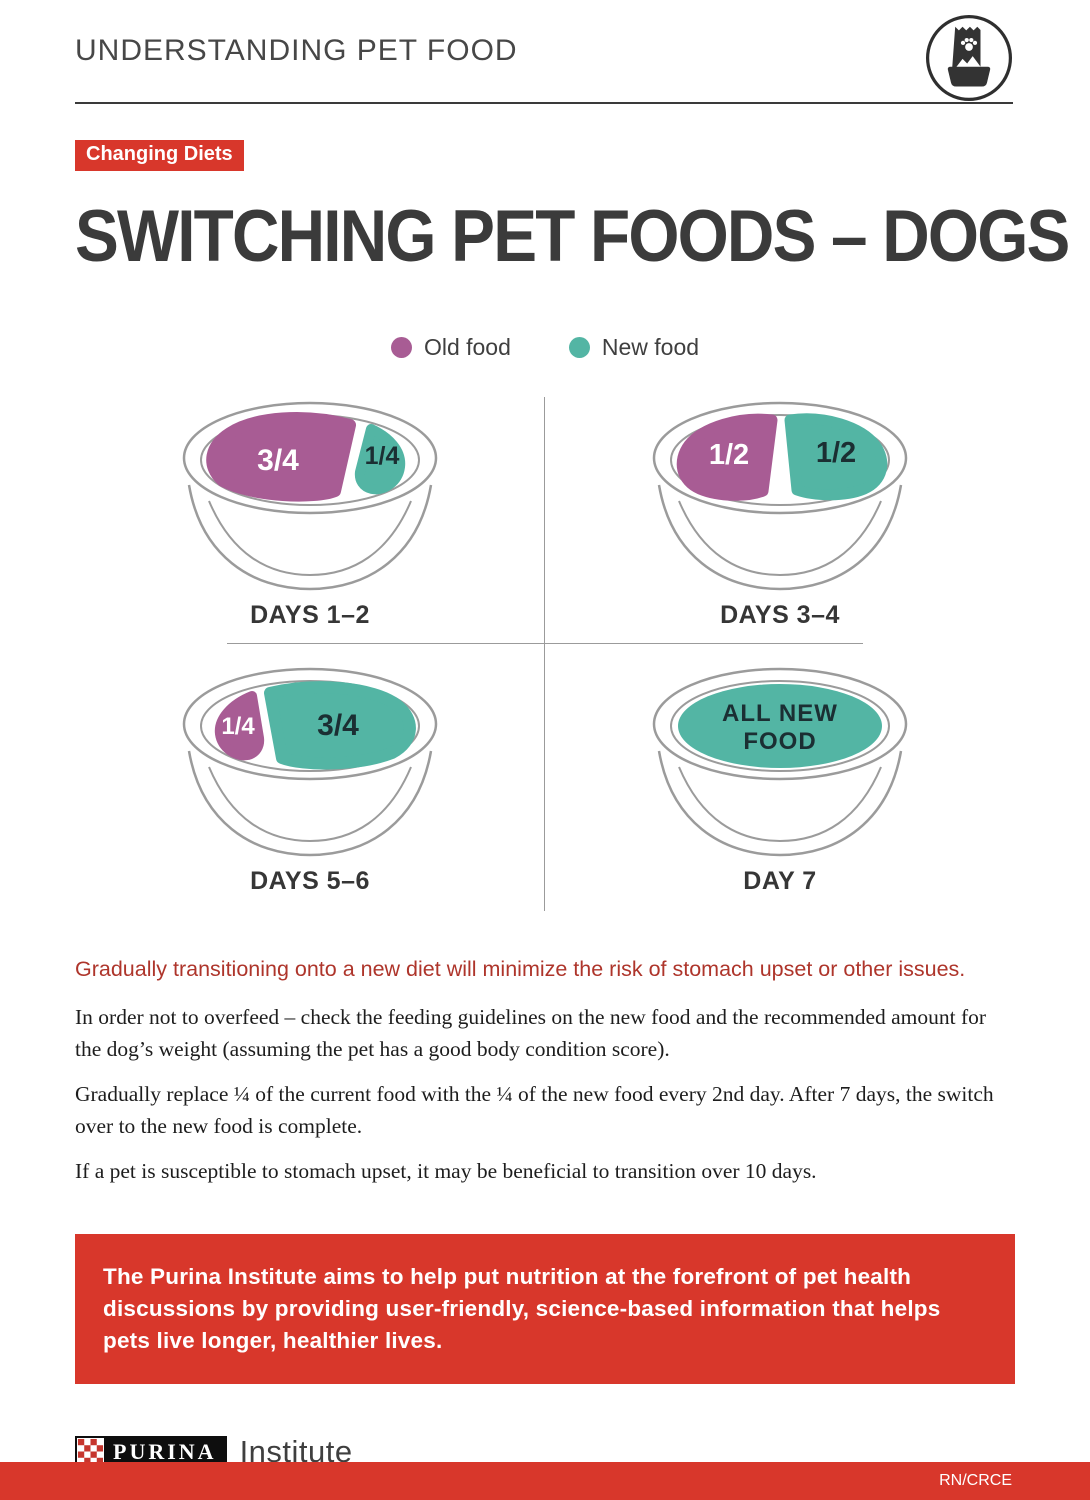 The height and width of the screenshot is (1500, 1090). I want to click on bowl-caption: DAYS 1–2, so click(310, 615).